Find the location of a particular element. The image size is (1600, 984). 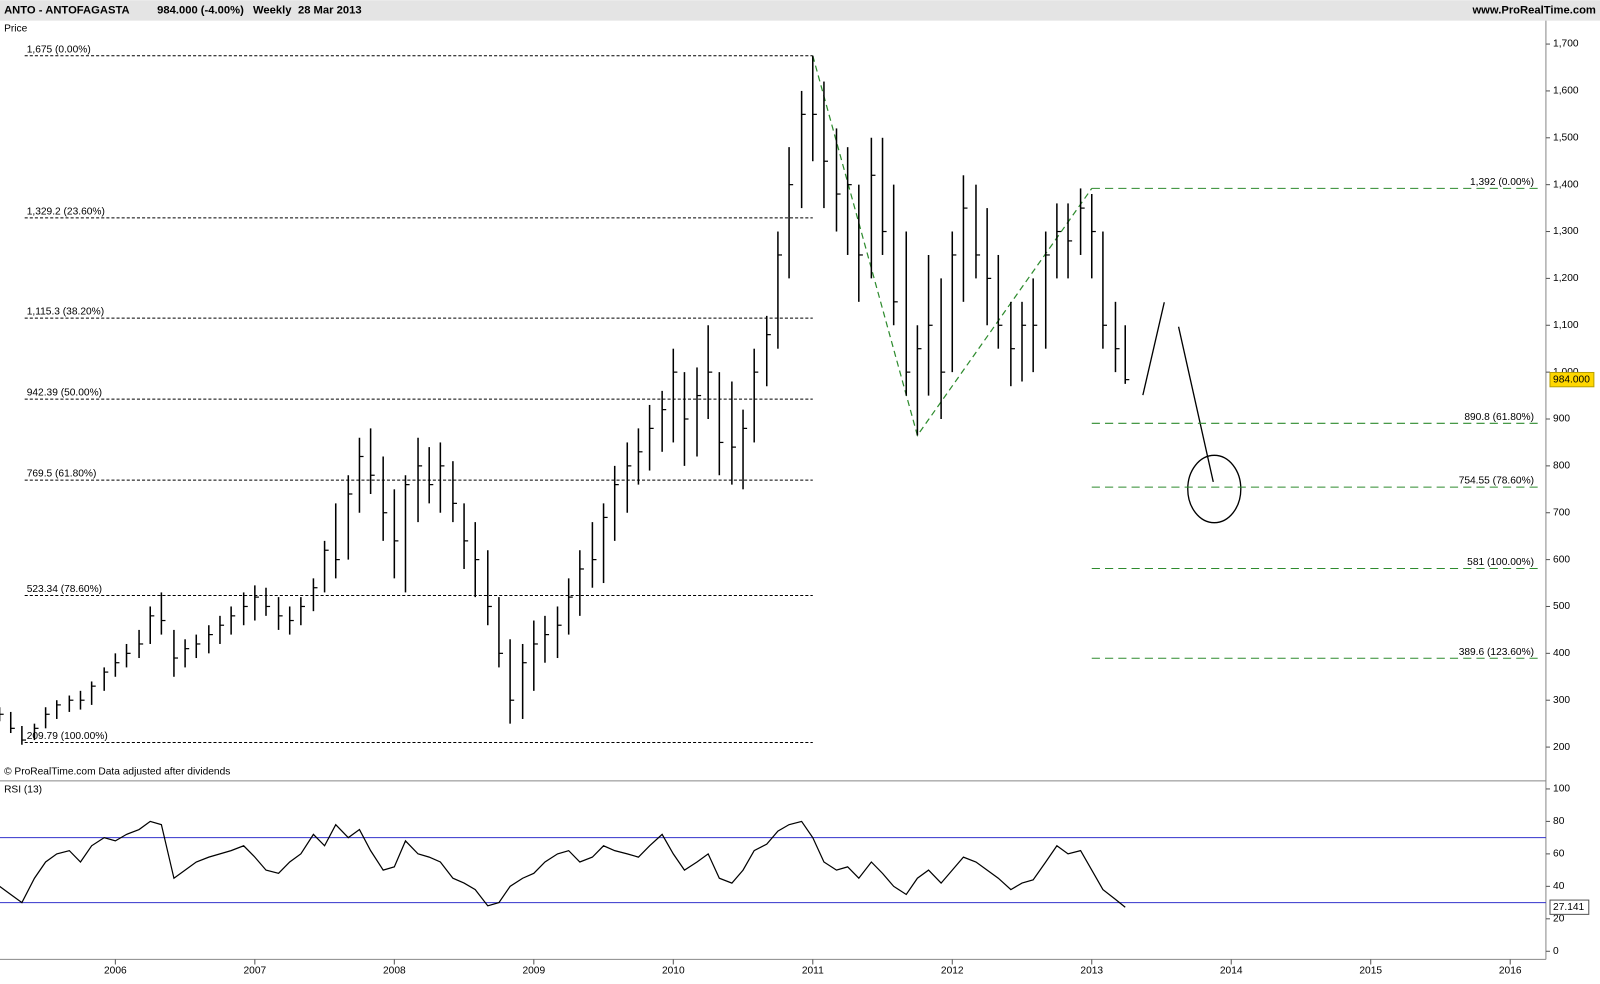

y-tick-label: 1,300 is located at coordinates (1566, 231).